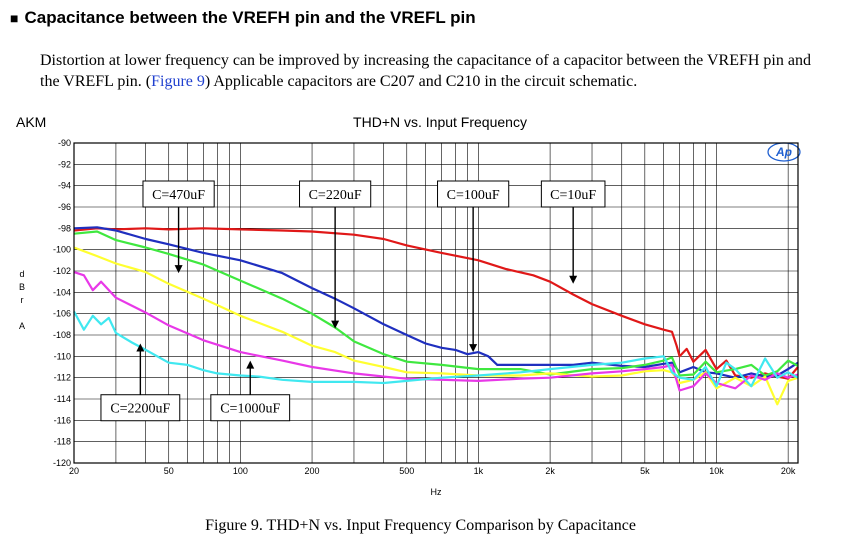 The image size is (841, 558). What do you see at coordinates (178, 81) in the screenshot?
I see `figure-link: Figure 9` at bounding box center [178, 81].